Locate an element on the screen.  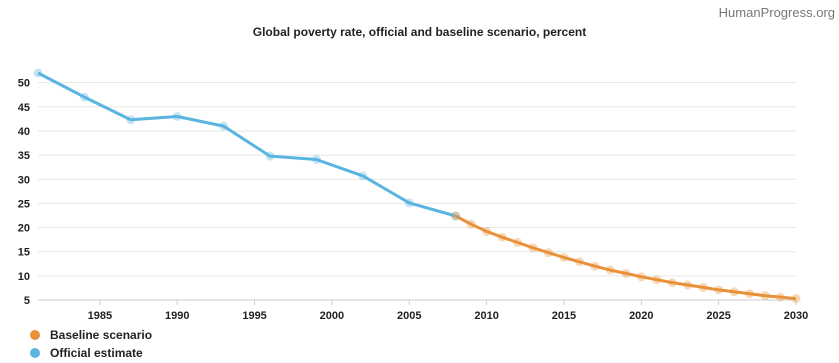
legend-marker-official is located at coordinates (35, 353).